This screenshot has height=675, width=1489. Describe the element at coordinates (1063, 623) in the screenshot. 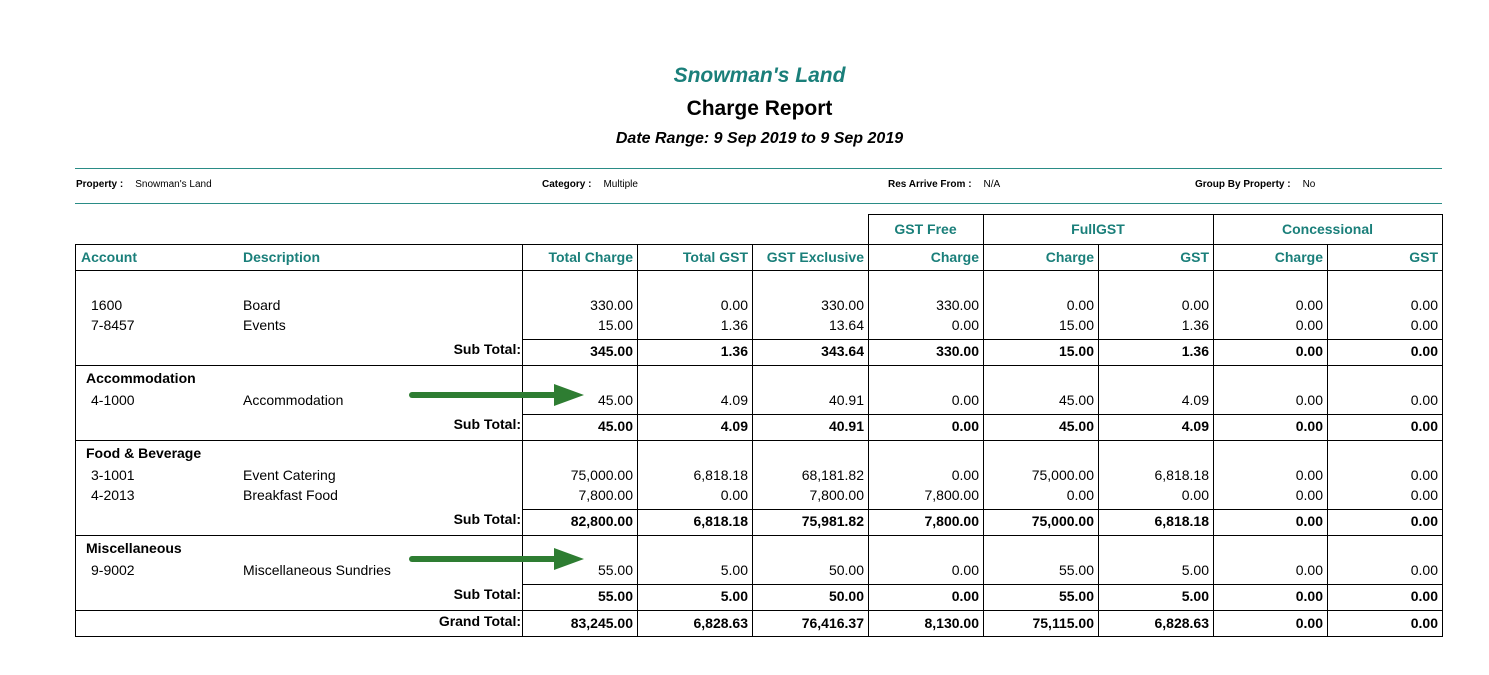

I see `grand-total-amount: 75,115.00` at that location.